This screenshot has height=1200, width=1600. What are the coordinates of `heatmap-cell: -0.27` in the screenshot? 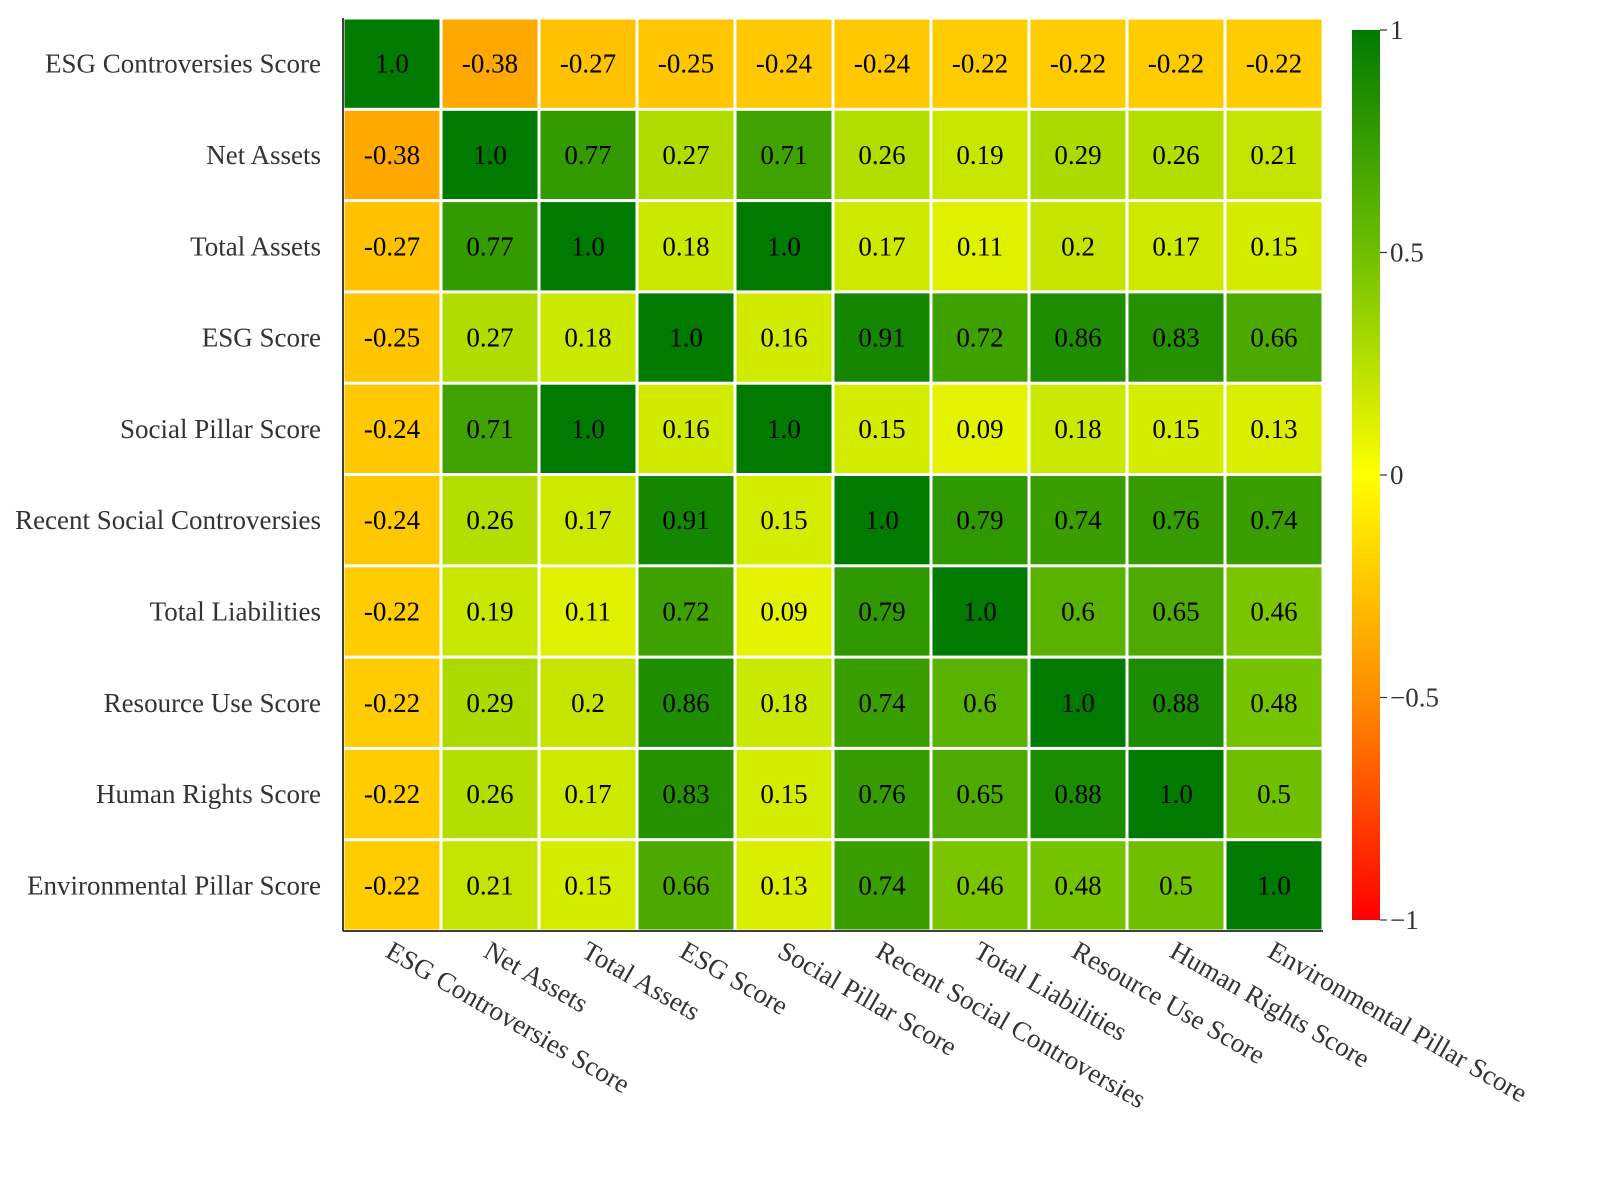 It's located at (588, 63).